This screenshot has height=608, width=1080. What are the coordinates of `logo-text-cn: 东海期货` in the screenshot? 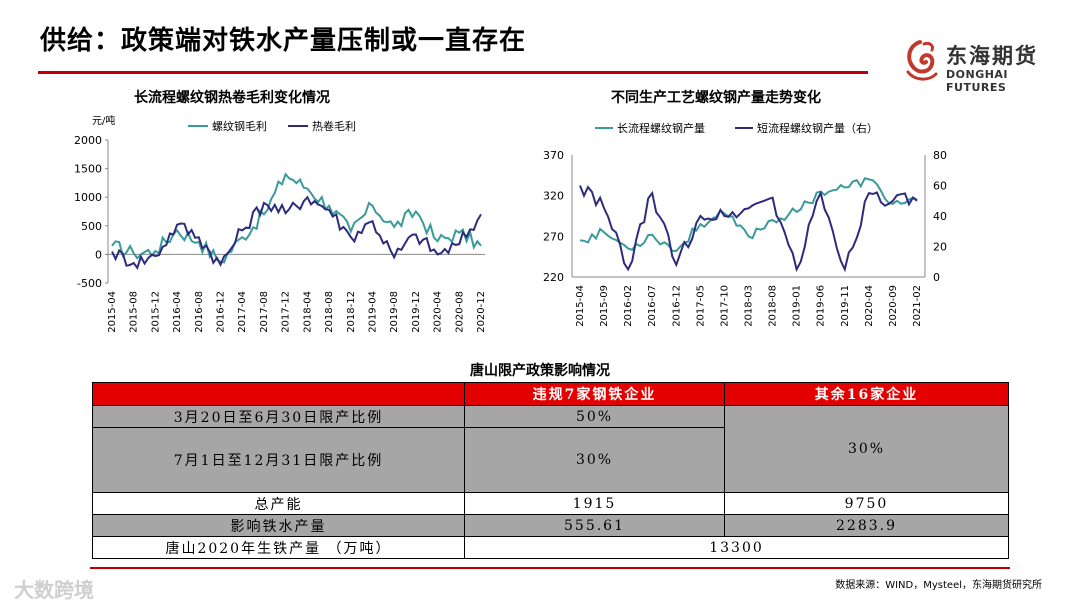 It's located at (992, 56).